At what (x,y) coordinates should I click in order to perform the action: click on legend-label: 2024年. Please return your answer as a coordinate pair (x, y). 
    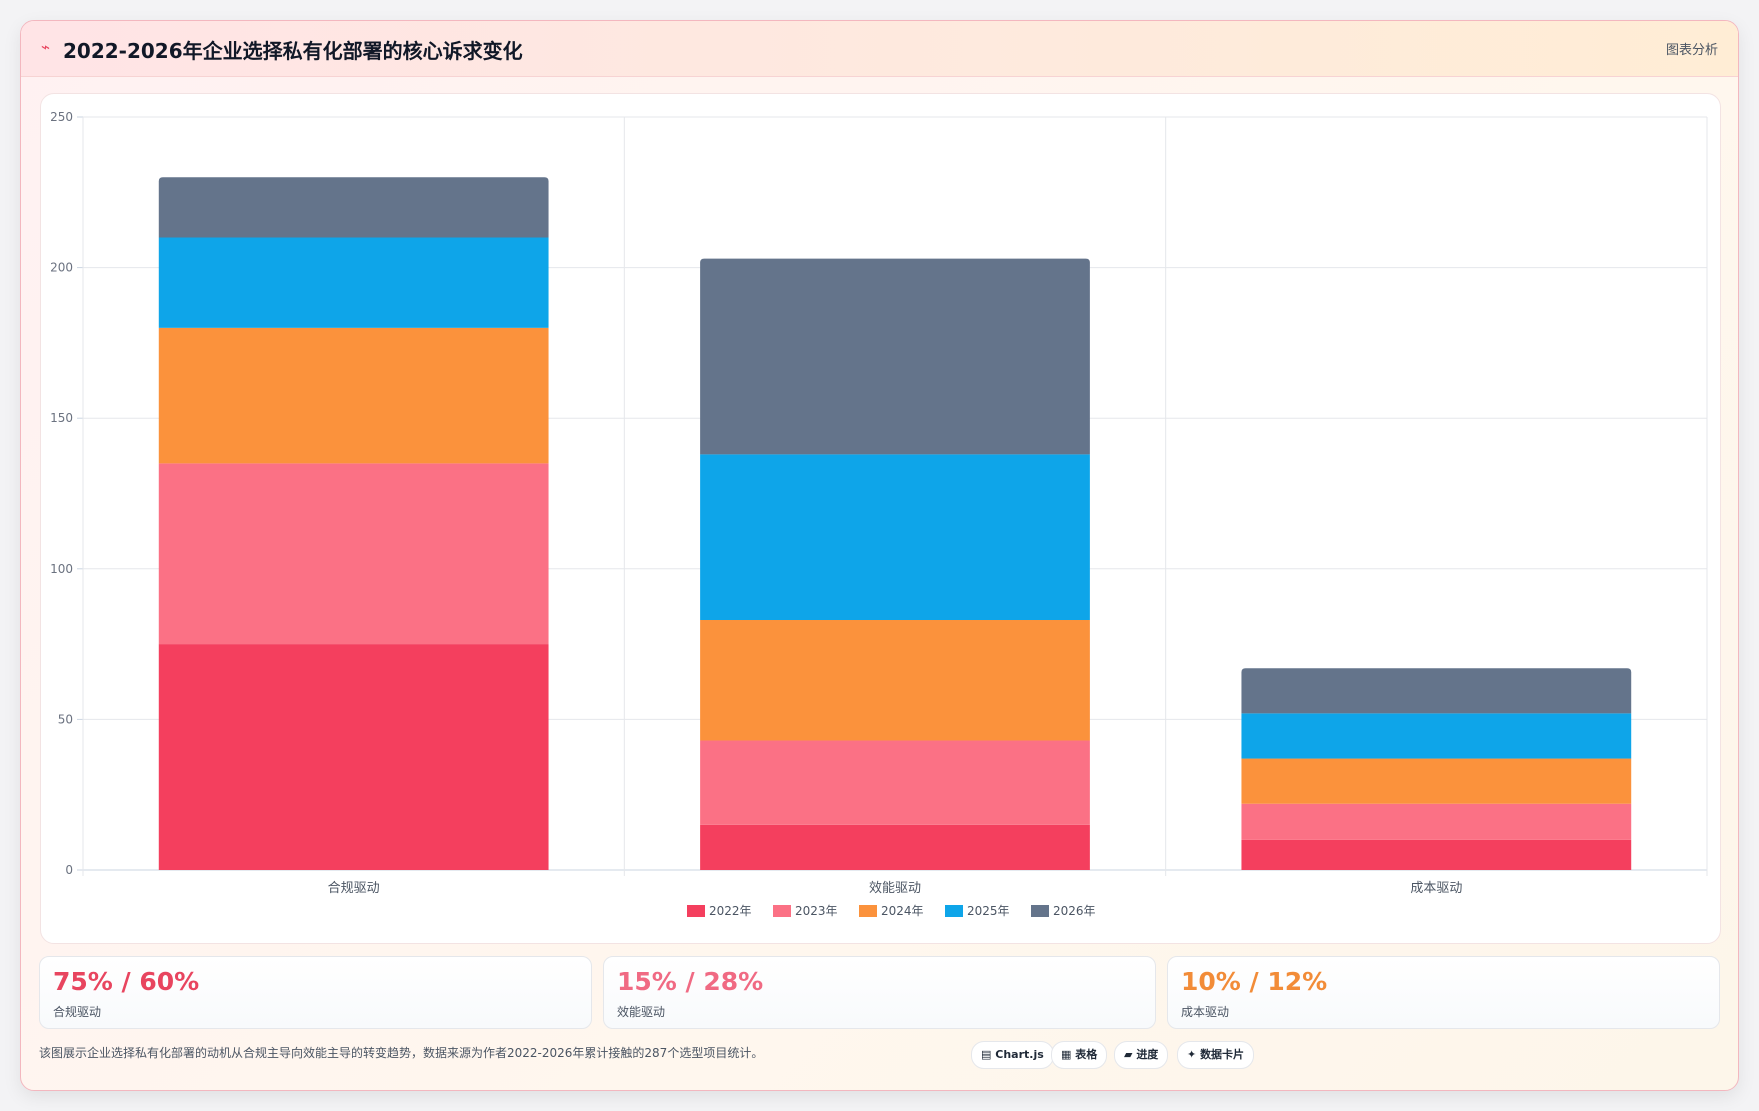
    Looking at the image, I should click on (902, 911).